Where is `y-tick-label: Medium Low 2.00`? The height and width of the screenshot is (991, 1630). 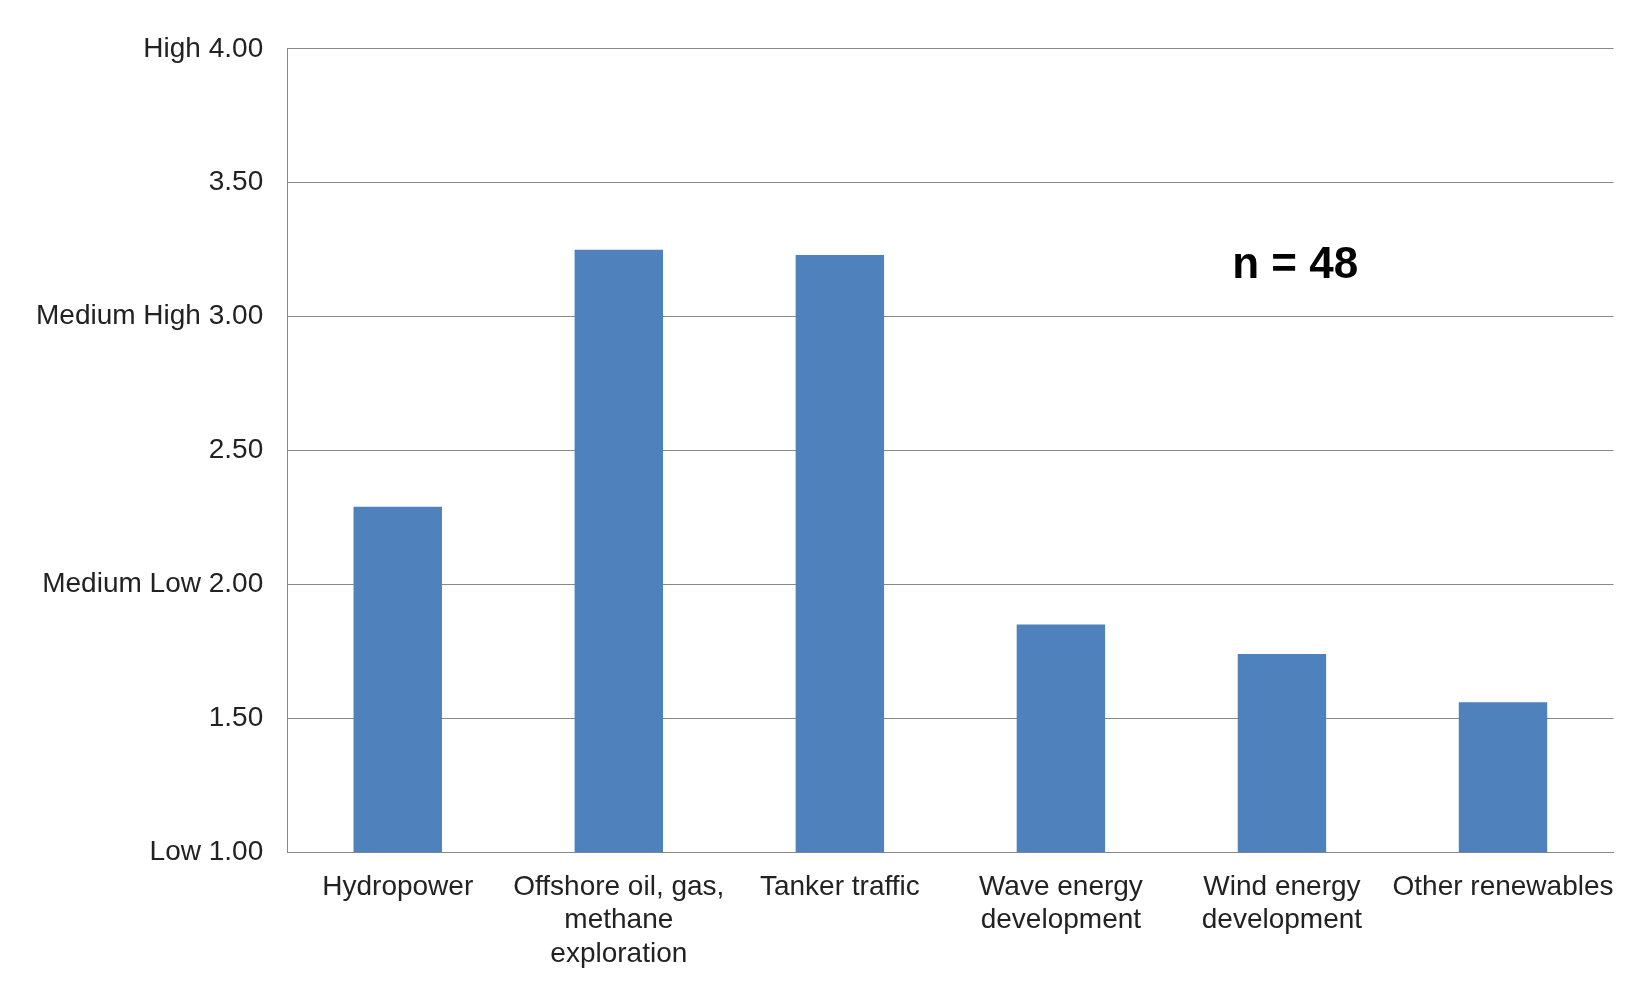 y-tick-label: Medium Low 2.00 is located at coordinates (153, 583).